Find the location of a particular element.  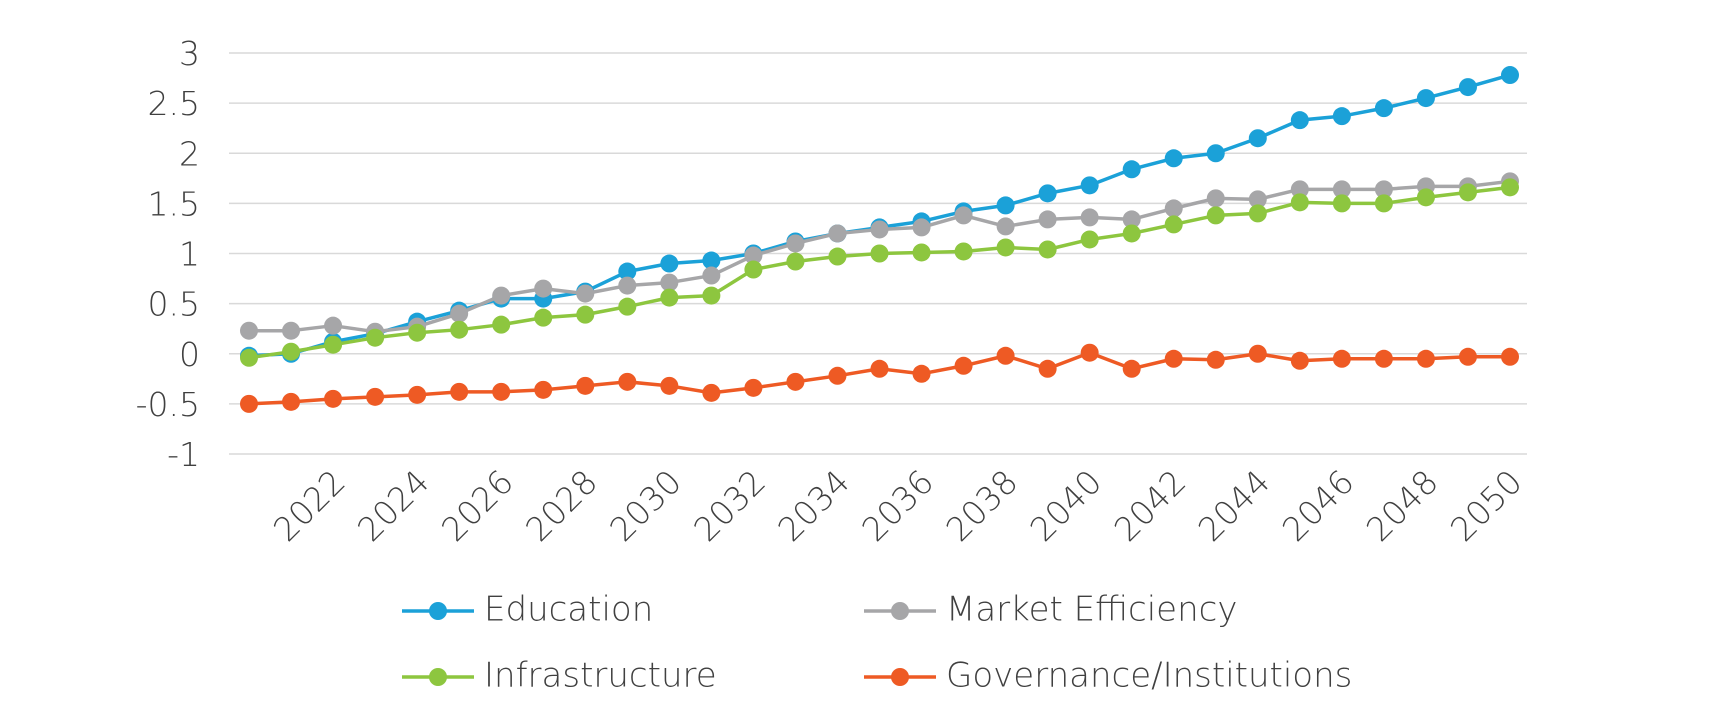

legend-item: Governance/Institutions is located at coordinates (1108, 676).